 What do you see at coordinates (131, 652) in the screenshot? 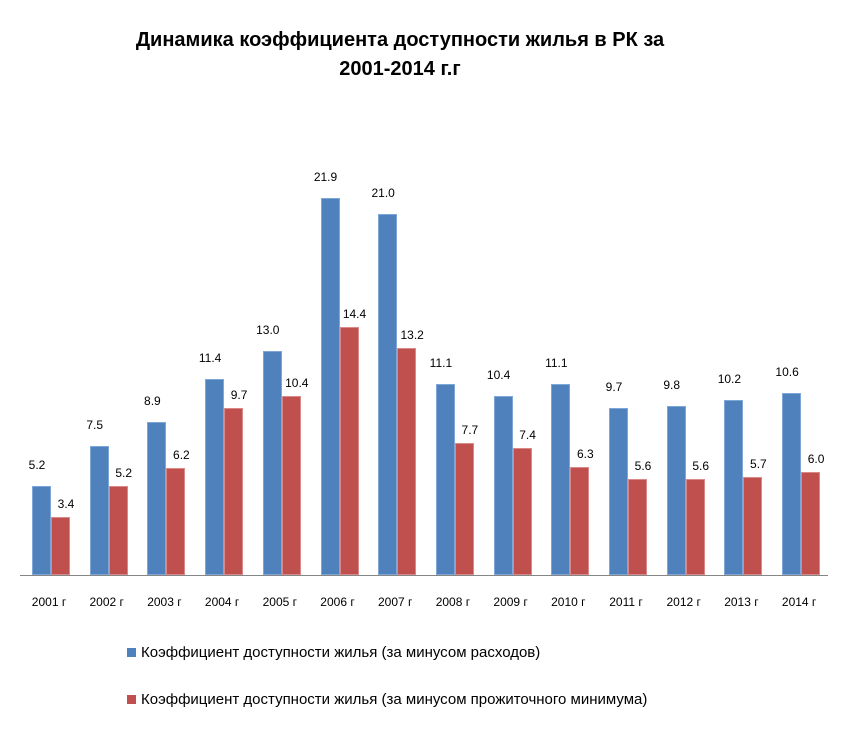
I see `legend-swatch-blue` at bounding box center [131, 652].